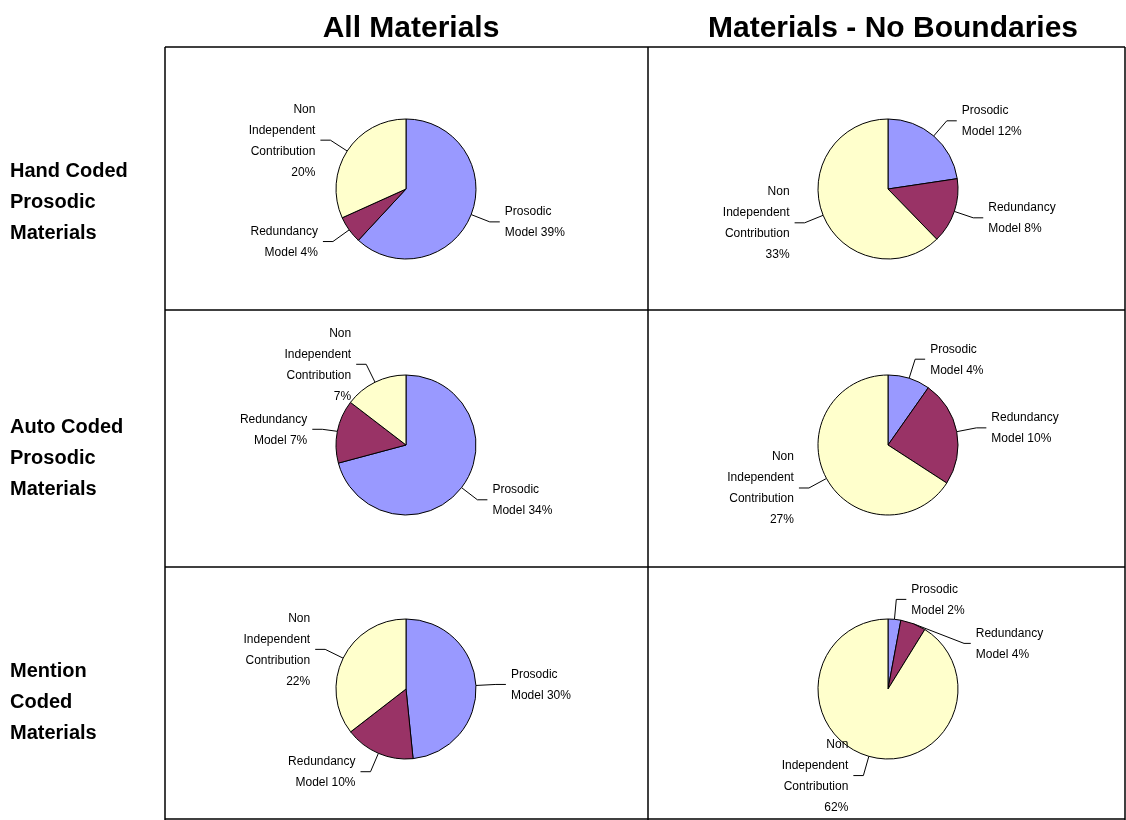 This screenshot has width=1126, height=820. Describe the element at coordinates (541, 684) in the screenshot. I see `slice-label: Prosodic Model 30%` at that location.